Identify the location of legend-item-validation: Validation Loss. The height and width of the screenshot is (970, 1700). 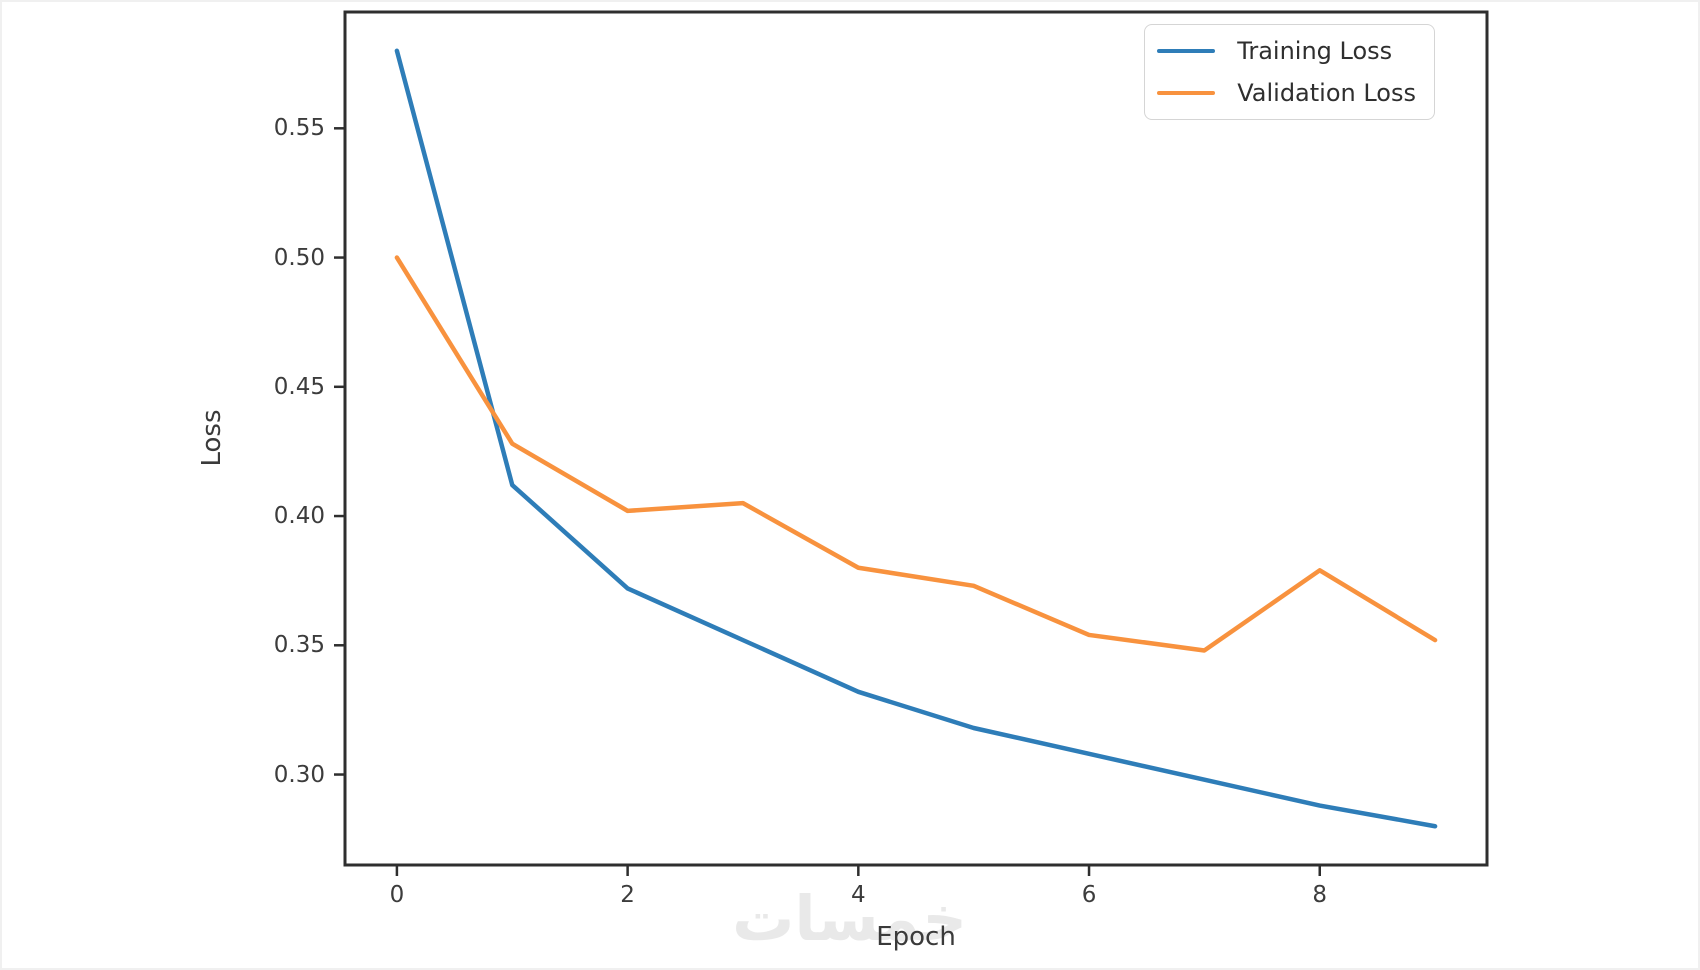
(1286, 93).